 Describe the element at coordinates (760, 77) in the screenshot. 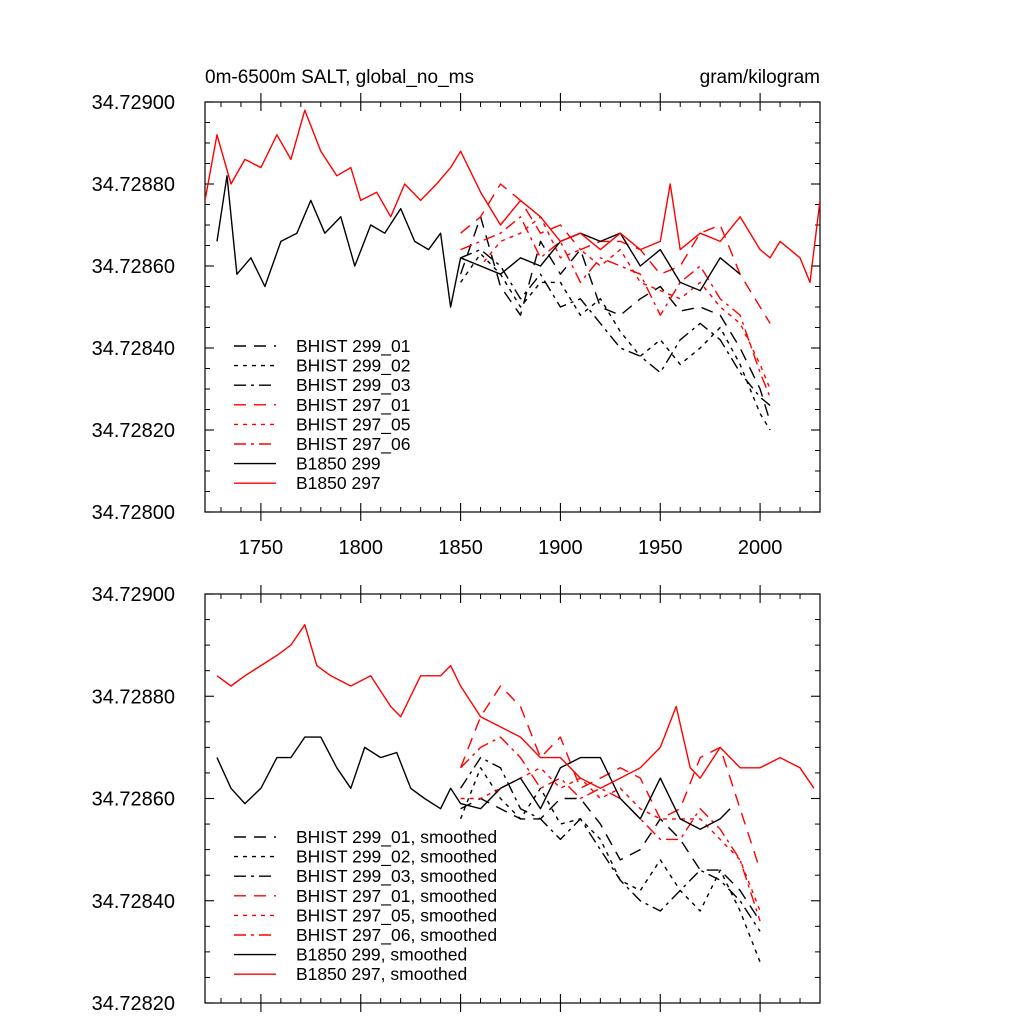

I see `chart-title-right: gram/kilogram` at that location.